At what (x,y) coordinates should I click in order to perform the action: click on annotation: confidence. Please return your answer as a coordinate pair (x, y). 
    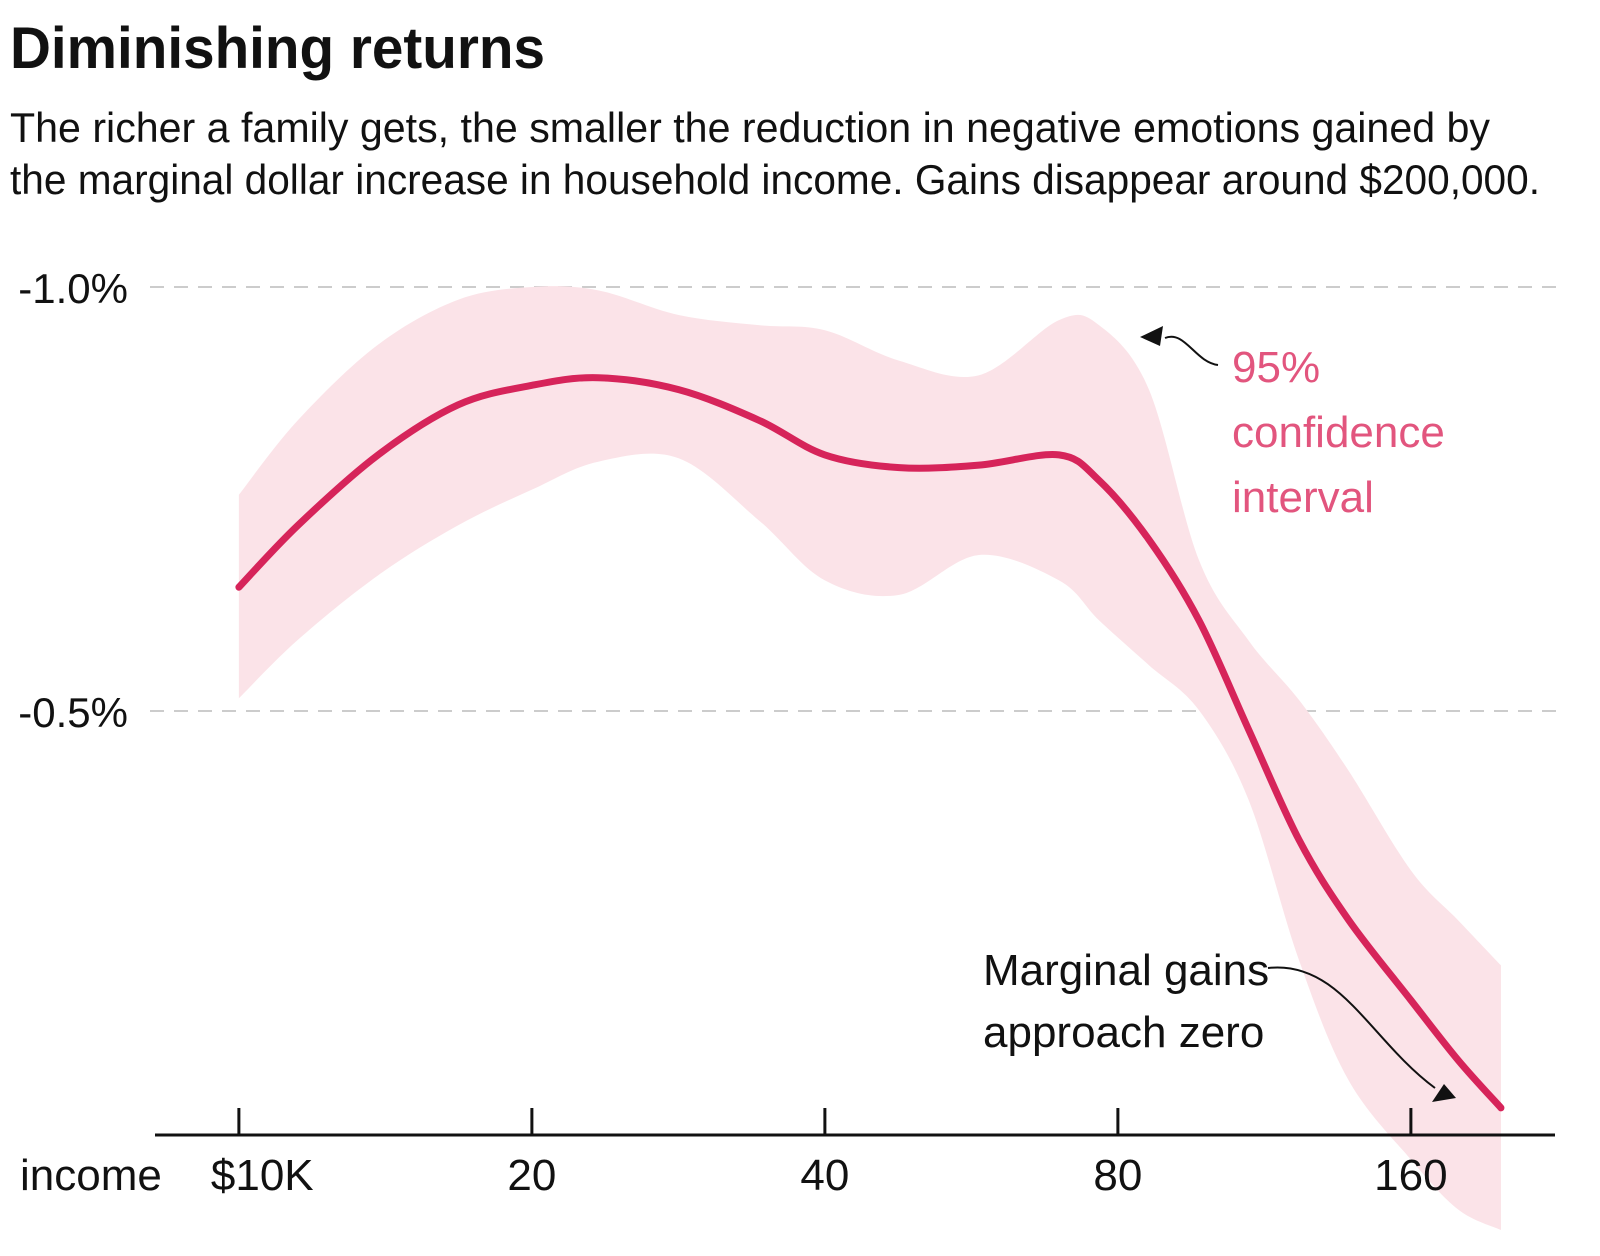
    Looking at the image, I should click on (1338, 432).